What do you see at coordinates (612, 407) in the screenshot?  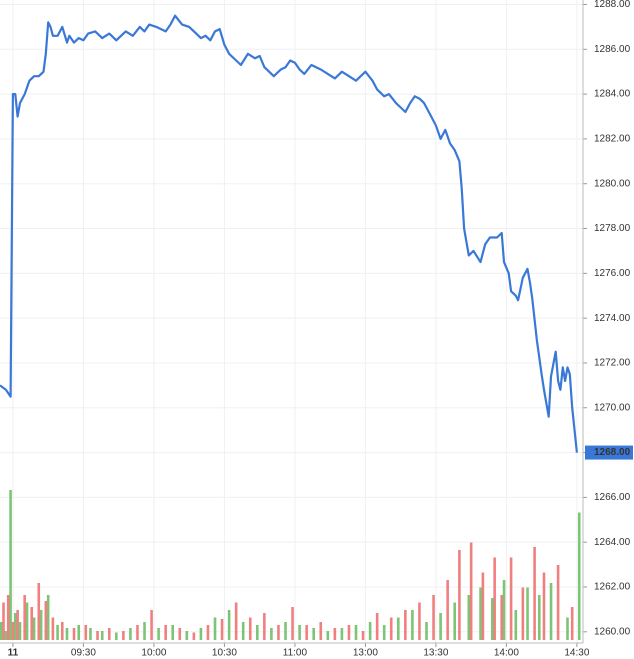 I see `y-tick-label: 1270.00` at bounding box center [612, 407].